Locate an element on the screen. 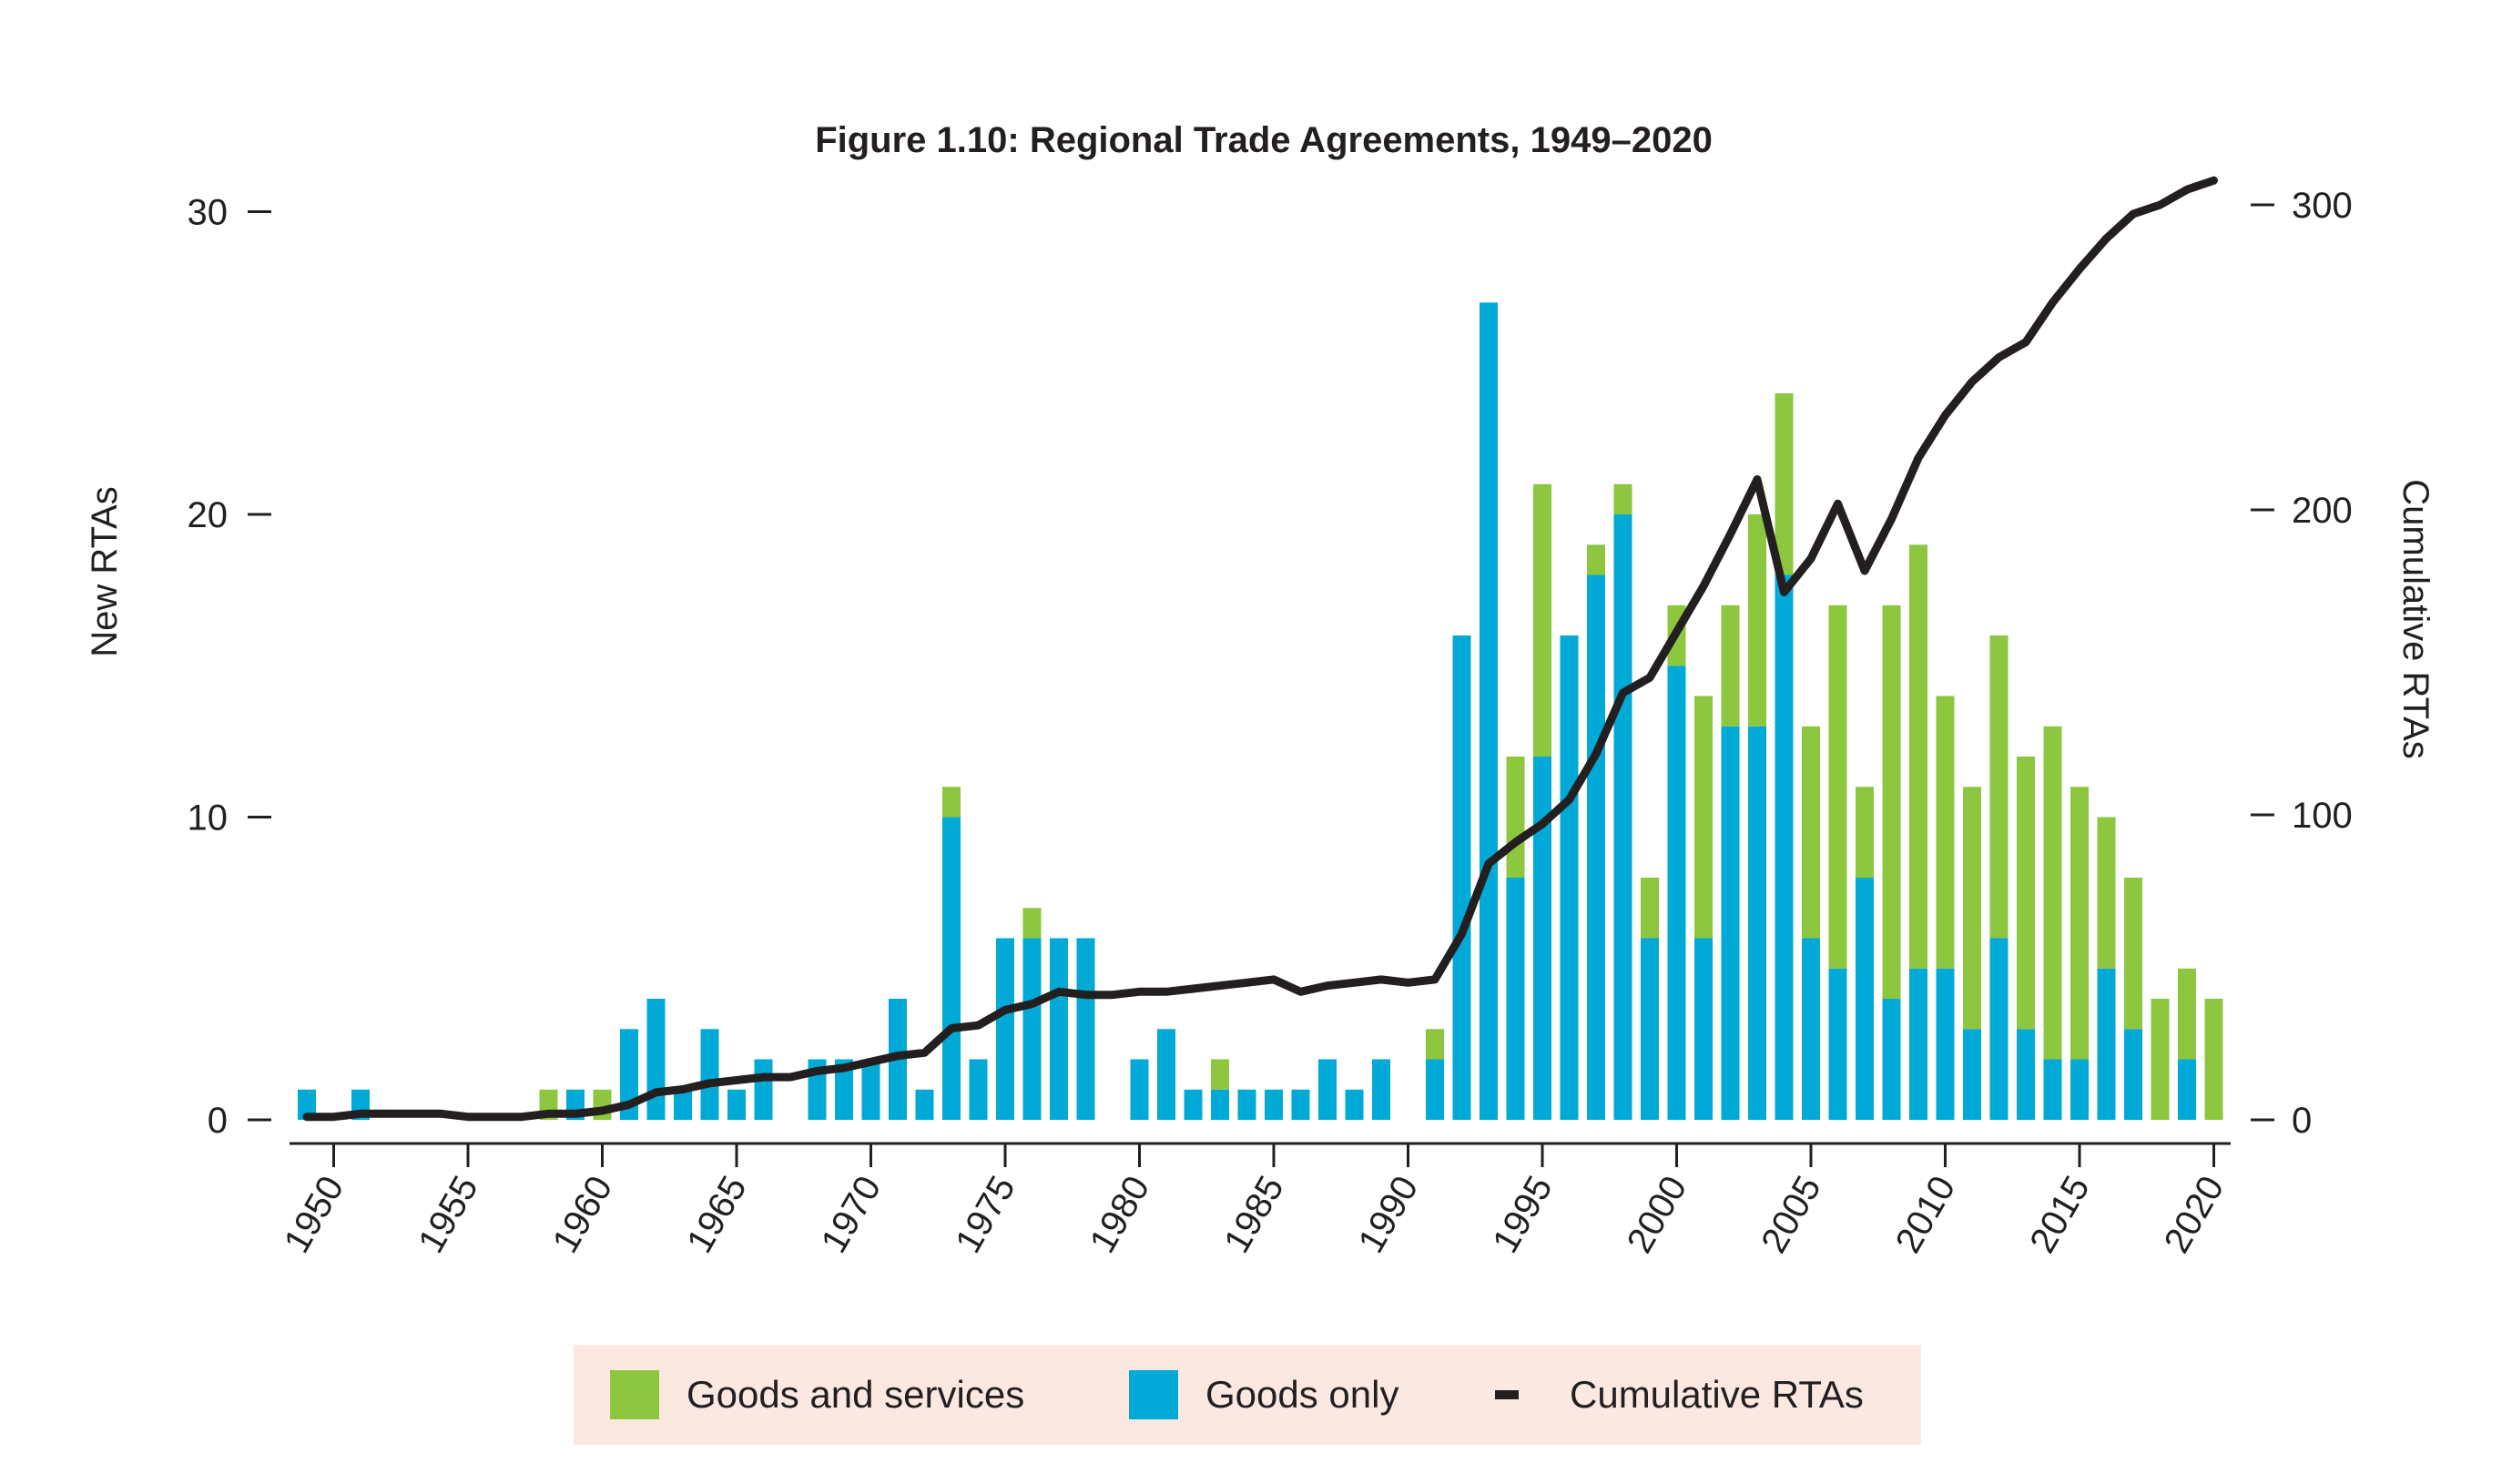 Image resolution: width=2512 pixels, height=1484 pixels. x-tick-label-1950: 1950 is located at coordinates (314, 1215).